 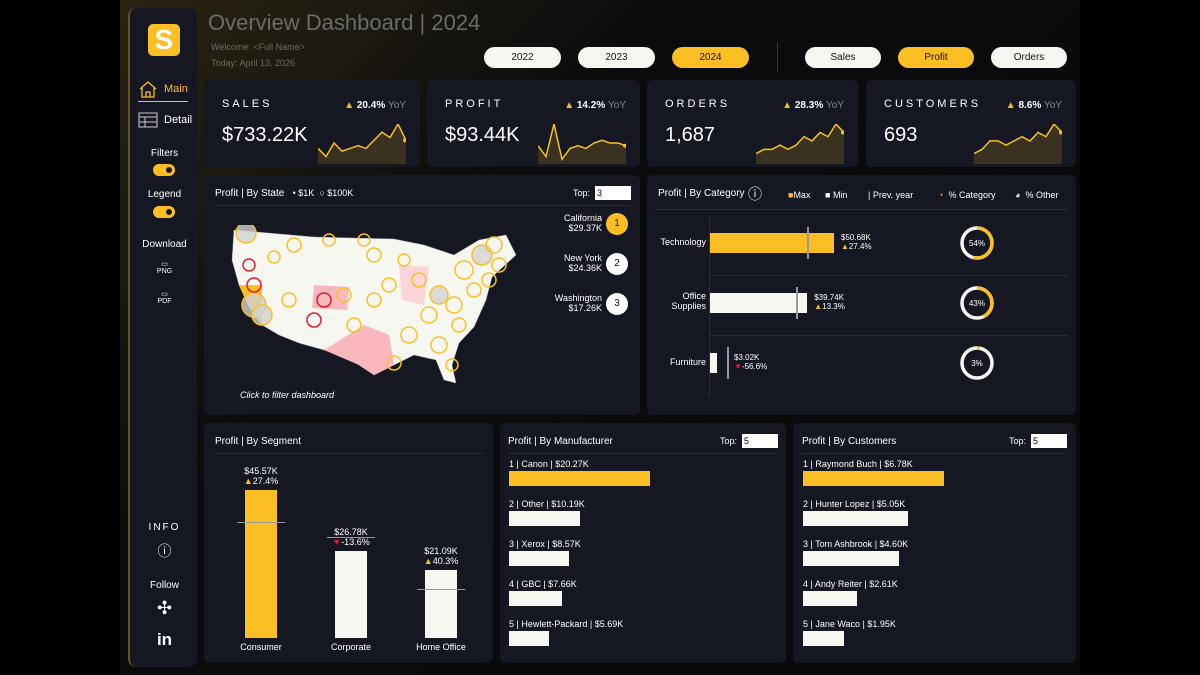 What do you see at coordinates (474, 104) in the screenshot?
I see `kpi-label: PROFIT` at bounding box center [474, 104].